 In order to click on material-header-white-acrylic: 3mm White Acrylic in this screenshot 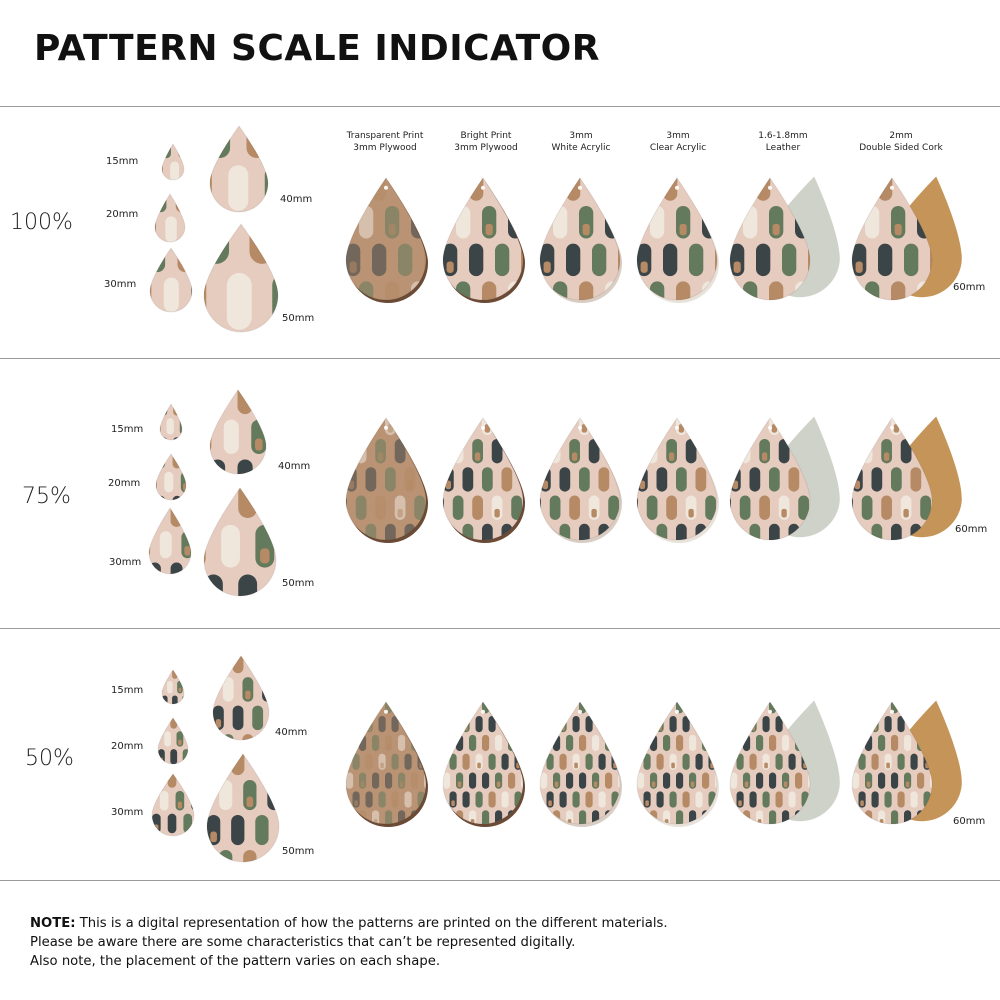, I will do `click(581, 142)`.